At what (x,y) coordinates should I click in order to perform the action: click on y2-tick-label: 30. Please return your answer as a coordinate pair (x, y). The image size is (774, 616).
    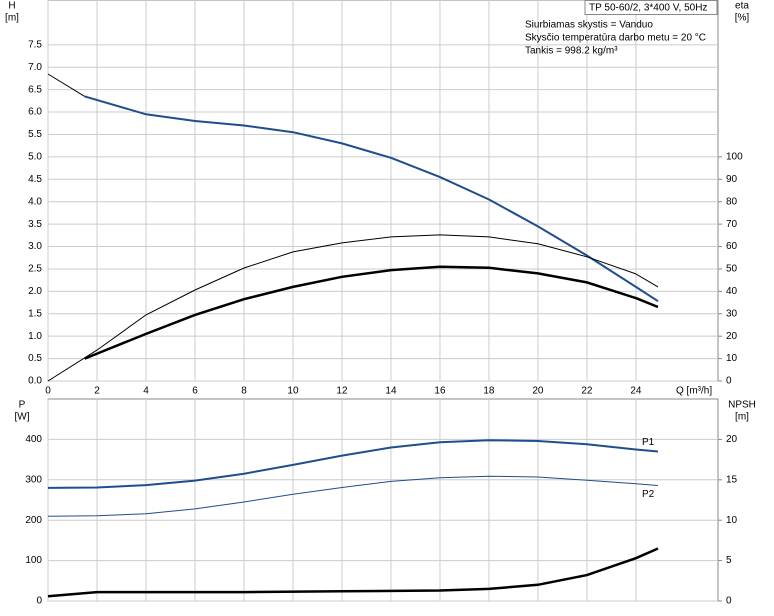
    Looking at the image, I should click on (732, 313).